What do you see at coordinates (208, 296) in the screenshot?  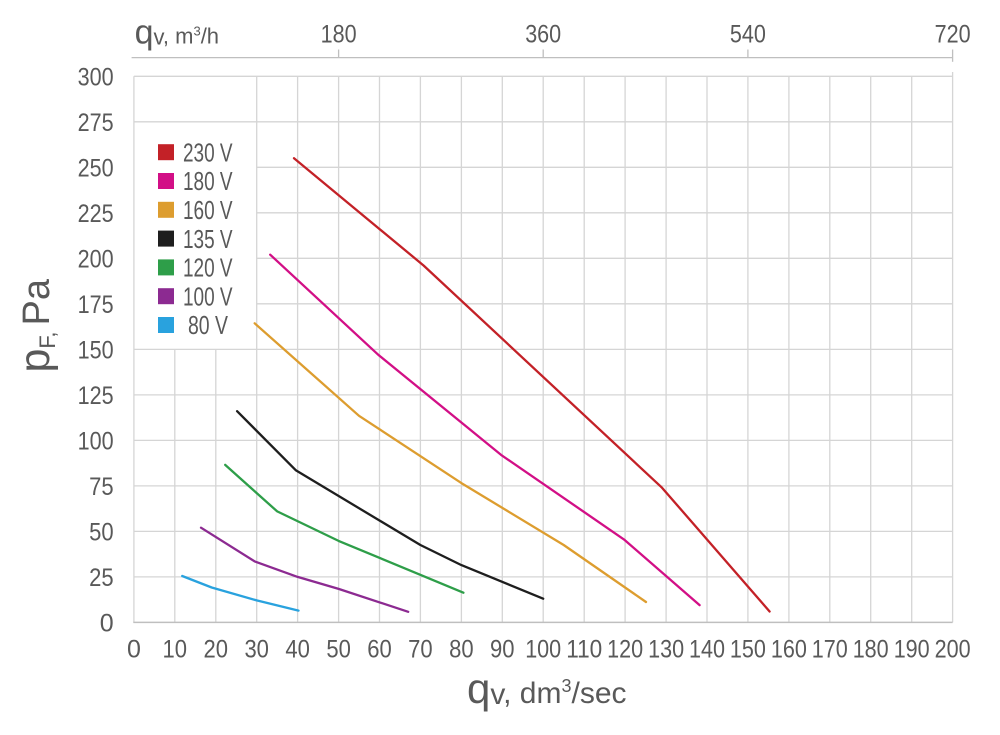 I see `svg-text: 100 V` at bounding box center [208, 296].